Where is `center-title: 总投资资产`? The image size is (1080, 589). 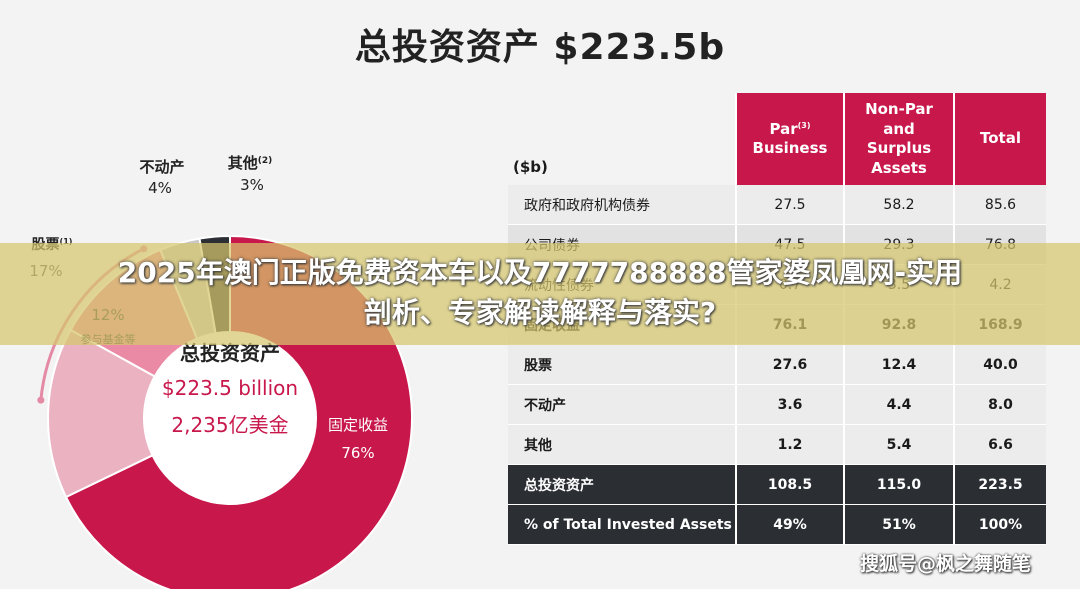 center-title: 总投资资产 is located at coordinates (230, 353).